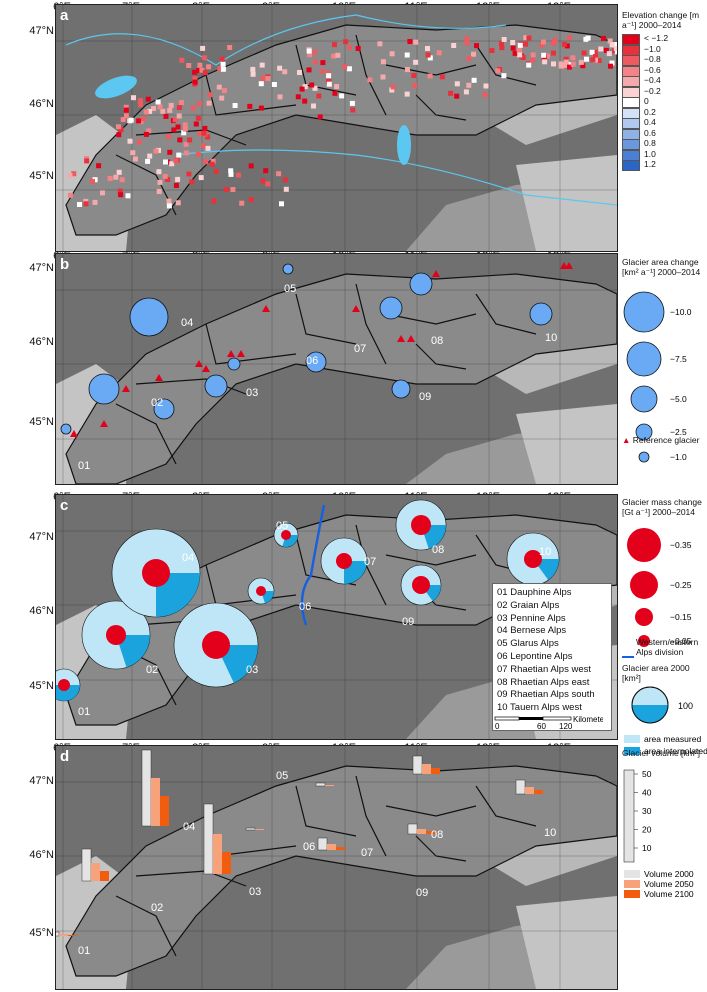  What do you see at coordinates (64, 505) in the screenshot?
I see `panel-label: c` at bounding box center [64, 505].